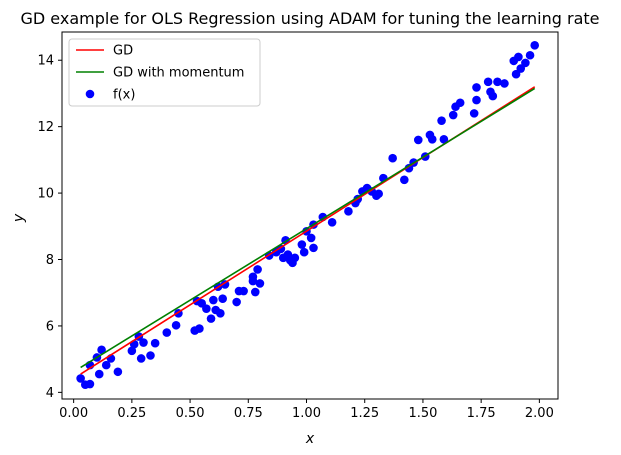 This screenshot has width=621, height=455. Describe the element at coordinates (124, 95) in the screenshot. I see `legend-entry-label: f(x)` at that location.